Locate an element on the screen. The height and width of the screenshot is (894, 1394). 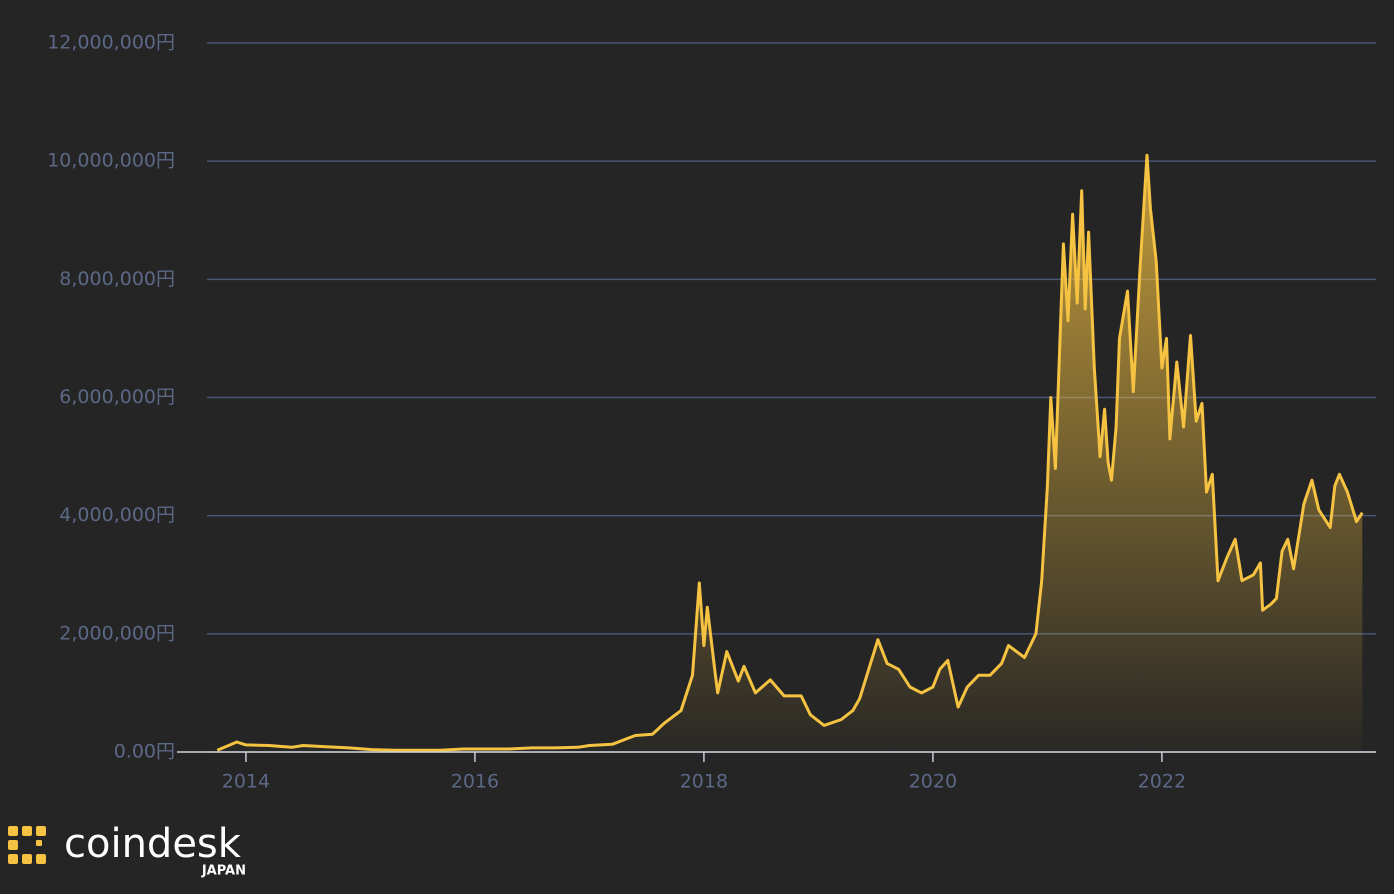
x-tick-label: 2016 is located at coordinates (475, 782).